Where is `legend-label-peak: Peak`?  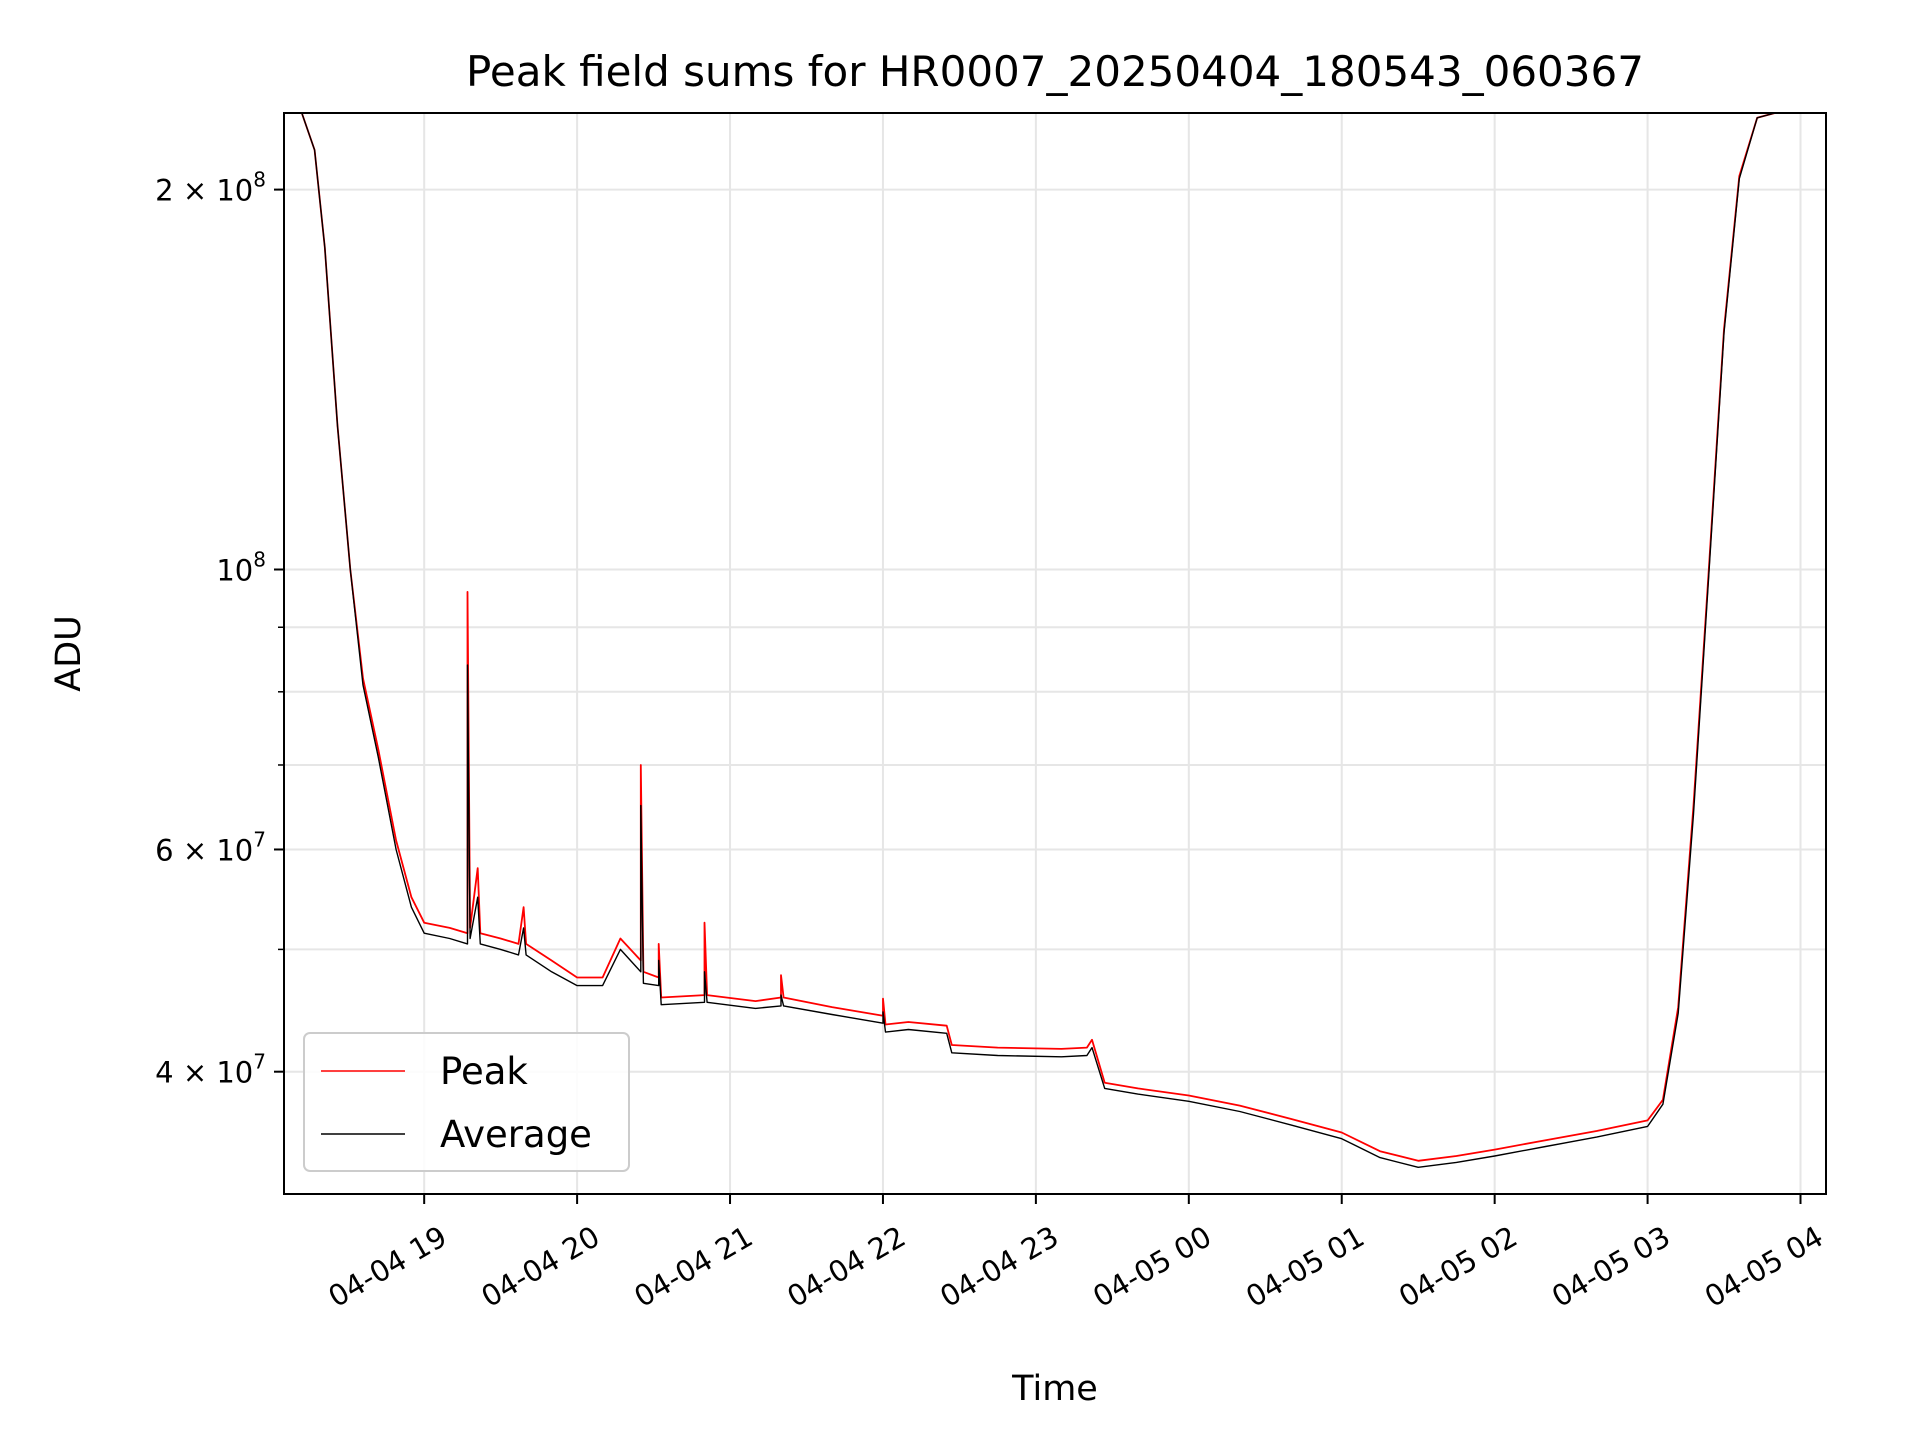
legend-label-peak: Peak is located at coordinates (484, 1071).